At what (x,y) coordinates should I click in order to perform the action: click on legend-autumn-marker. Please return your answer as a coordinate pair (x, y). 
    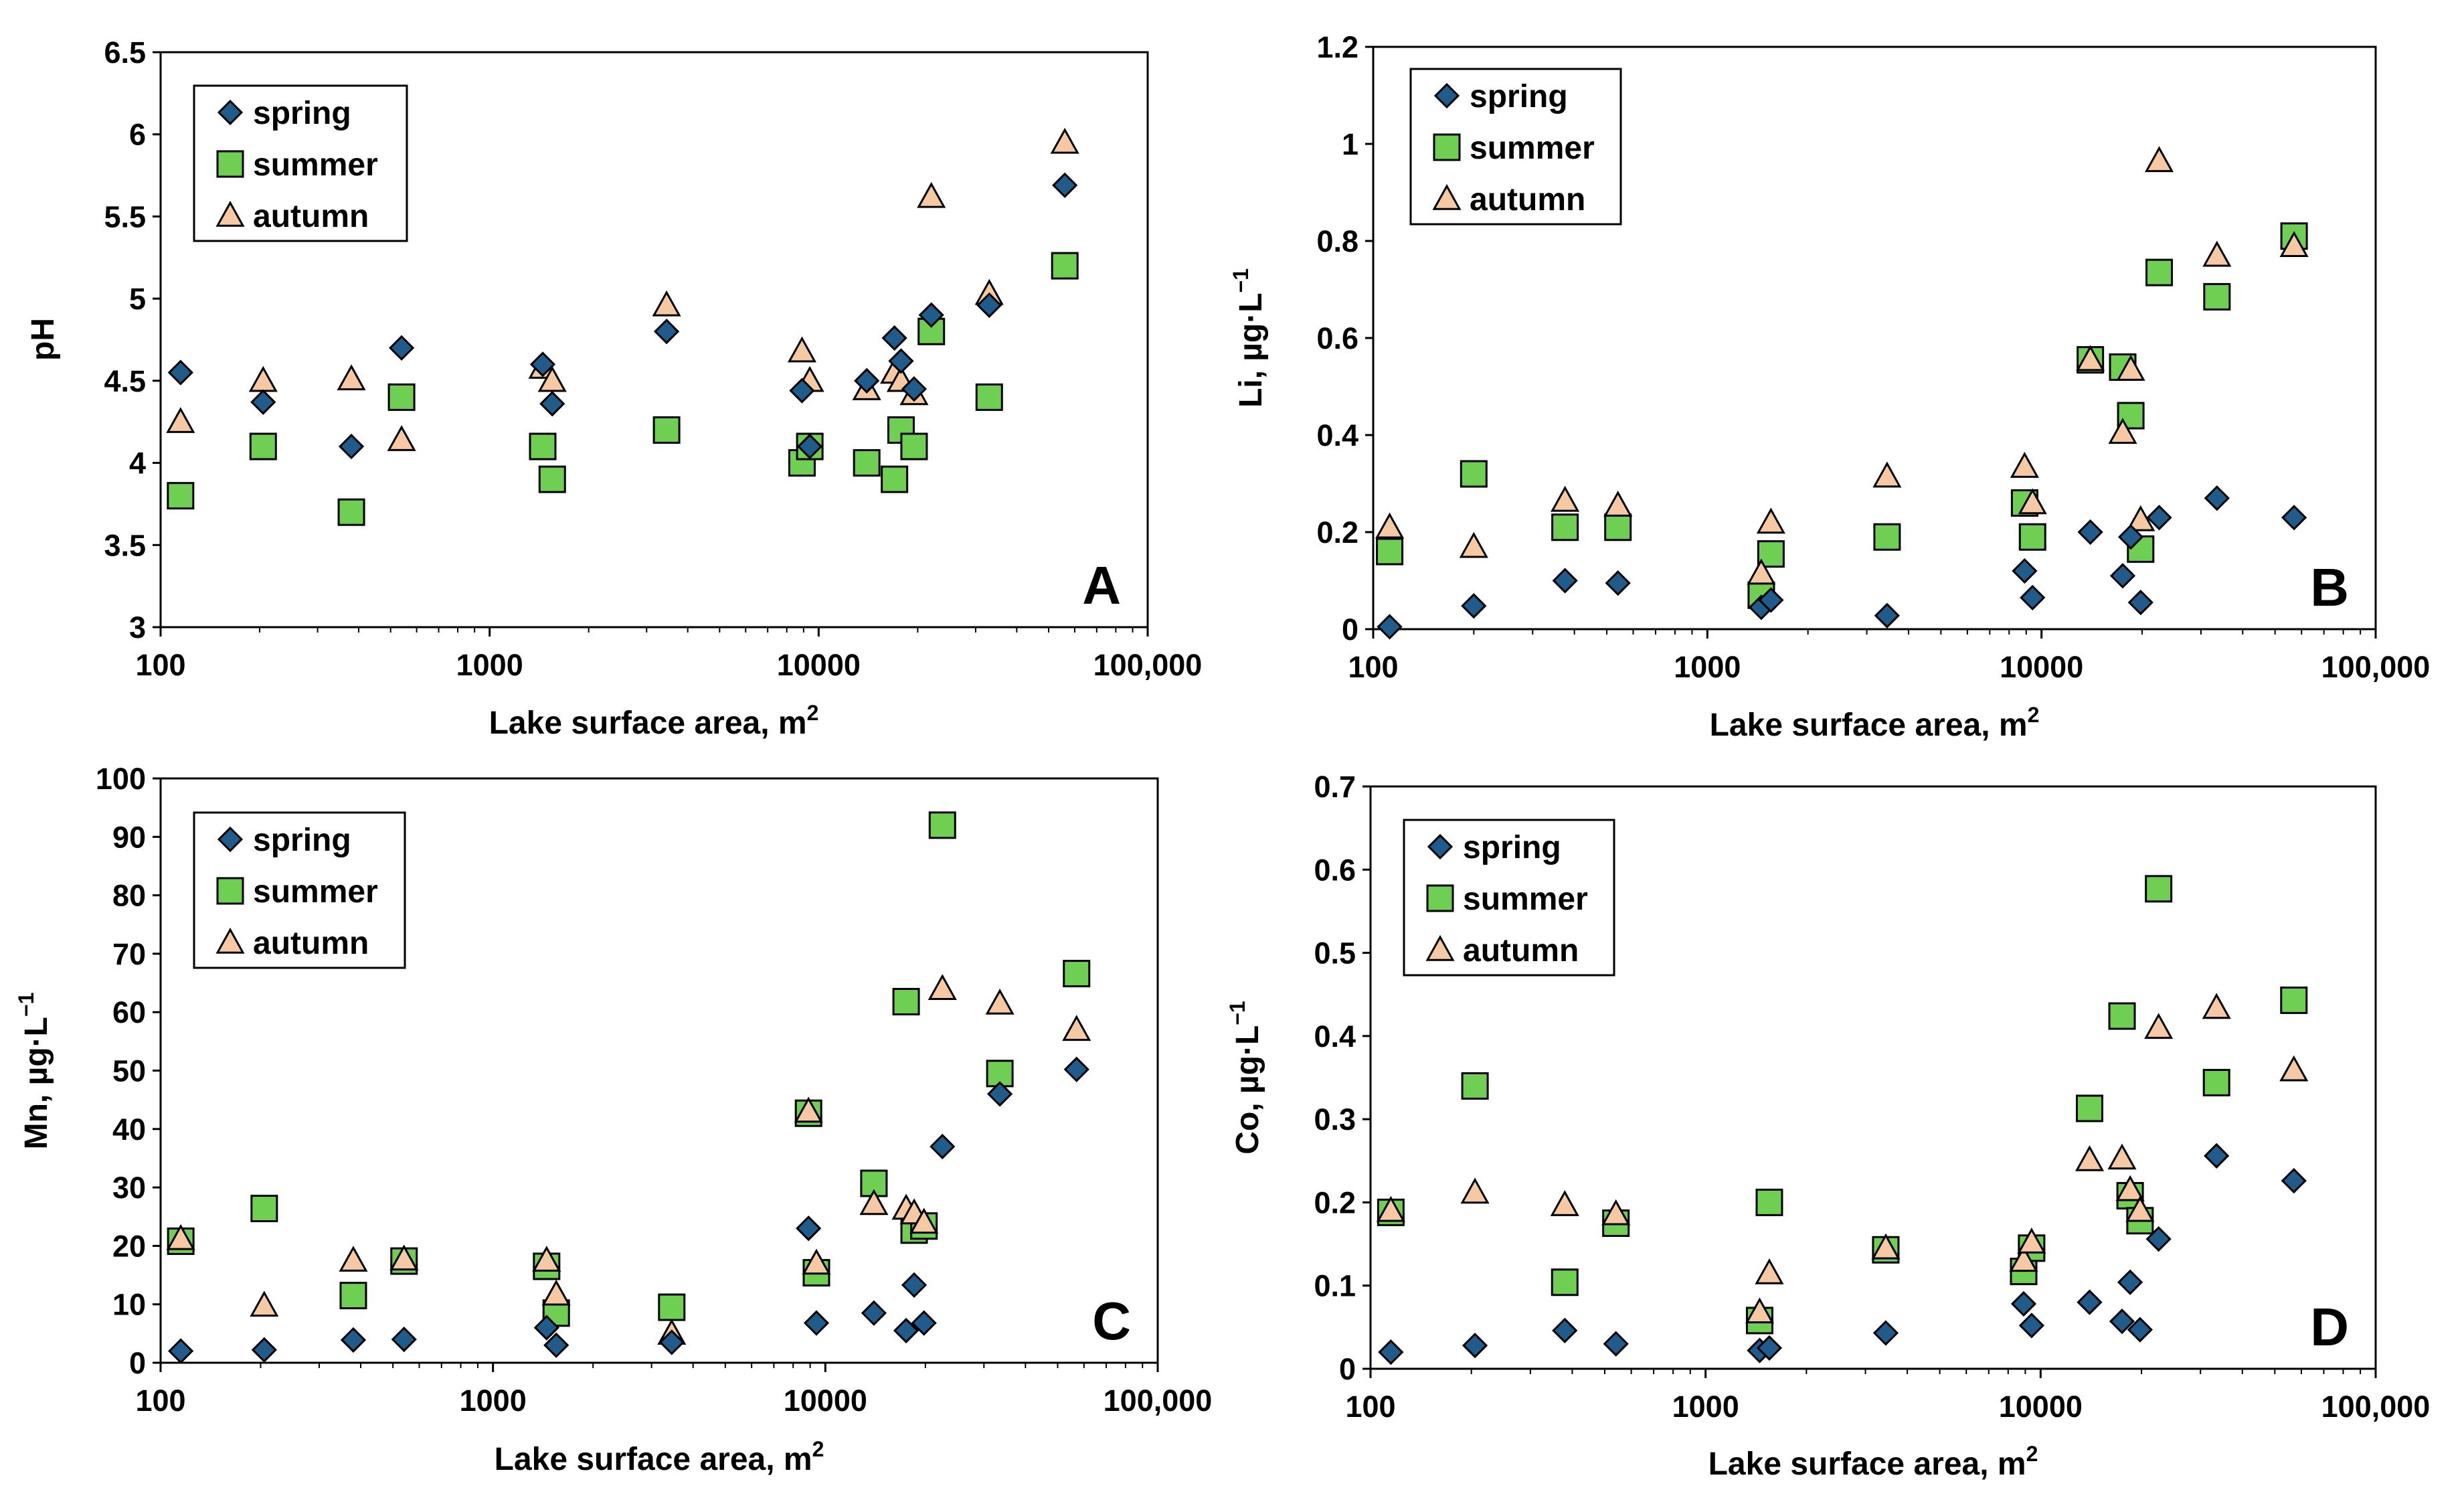
    Looking at the image, I should click on (1447, 196).